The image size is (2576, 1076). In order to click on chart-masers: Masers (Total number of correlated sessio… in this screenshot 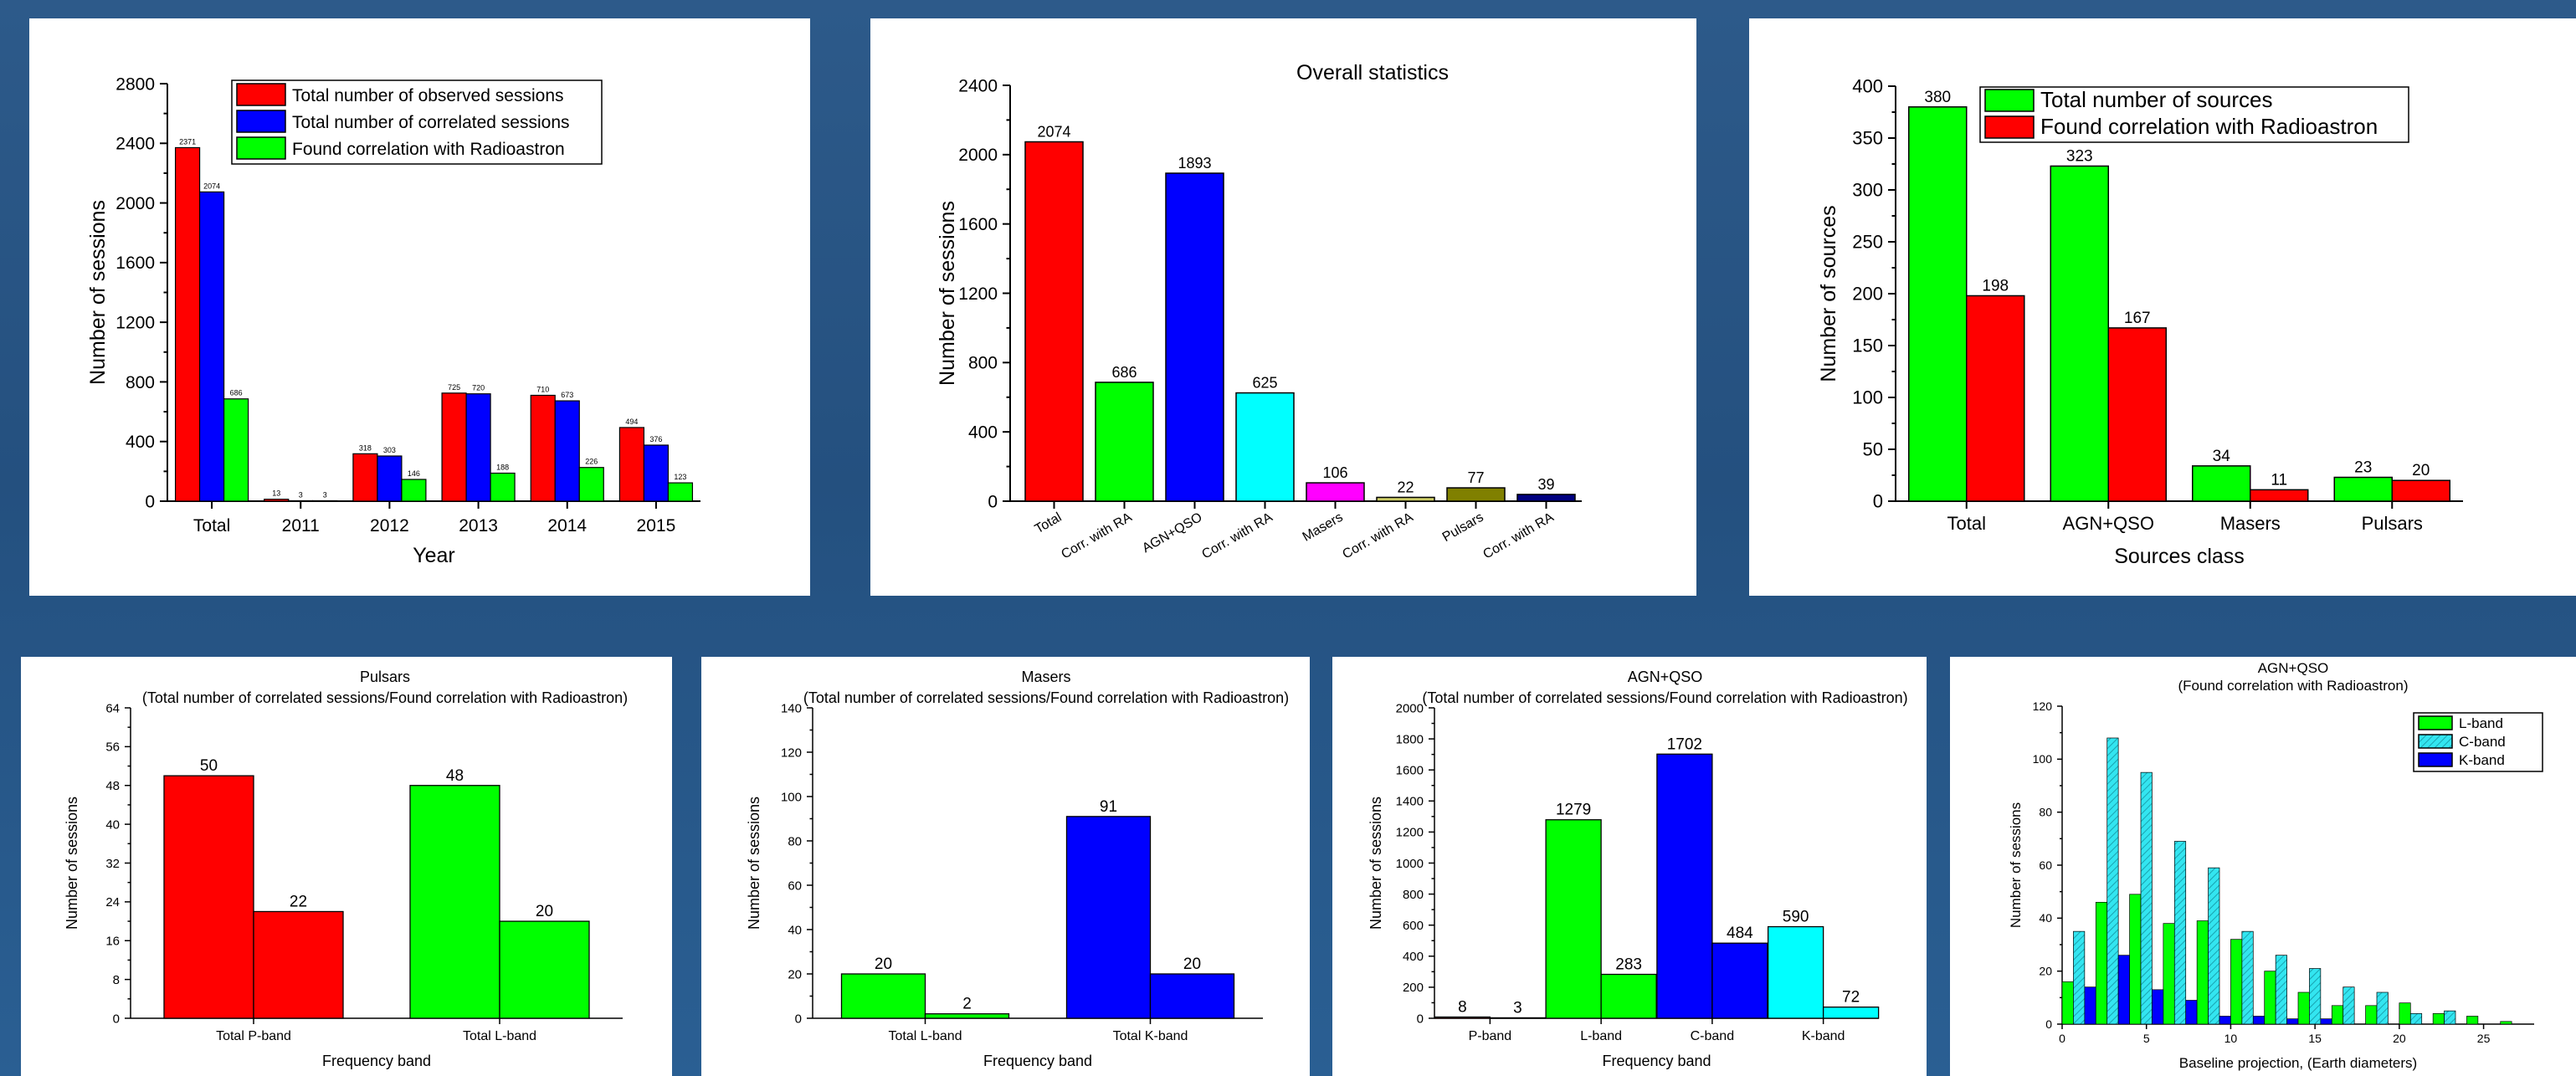, I will do `click(1017, 869)`.